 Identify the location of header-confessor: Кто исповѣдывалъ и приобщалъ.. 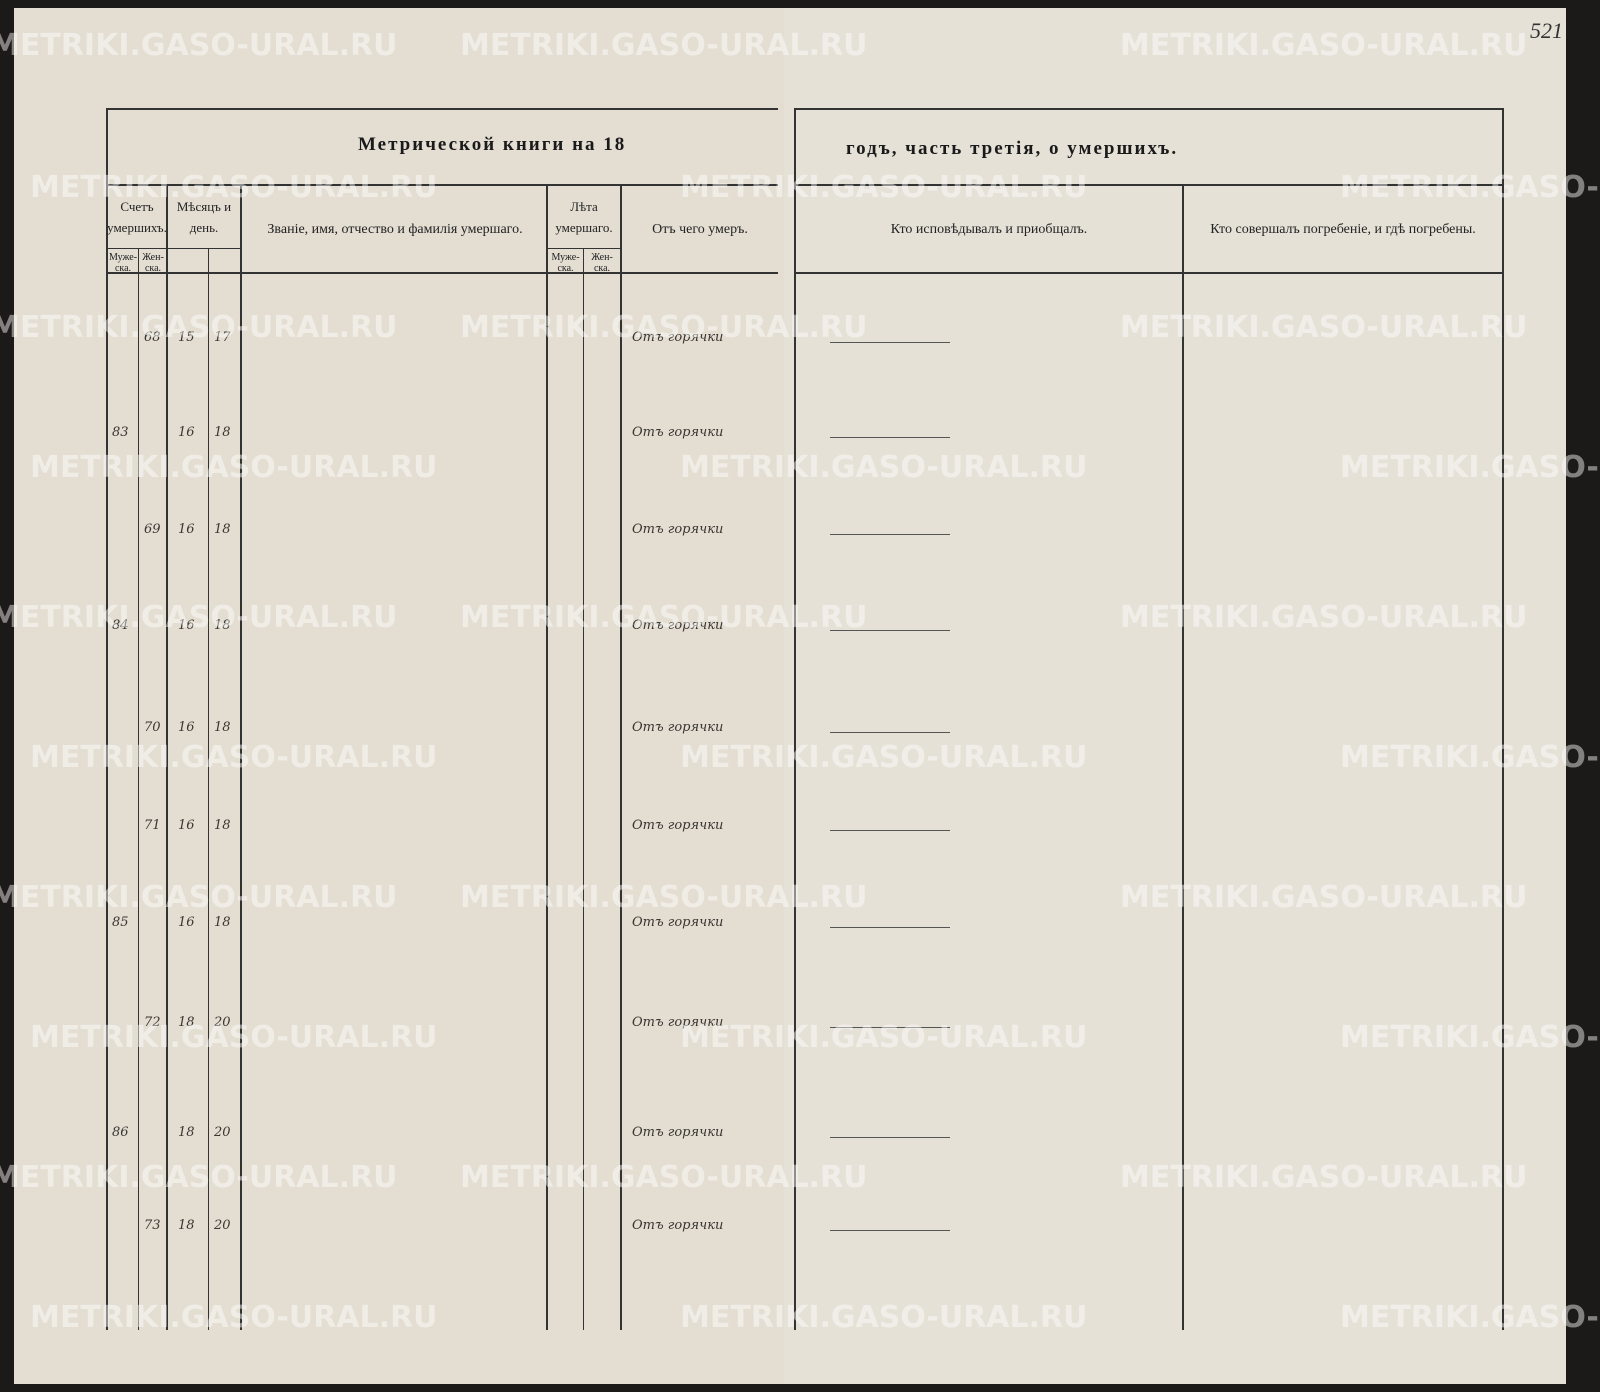
(989, 229).